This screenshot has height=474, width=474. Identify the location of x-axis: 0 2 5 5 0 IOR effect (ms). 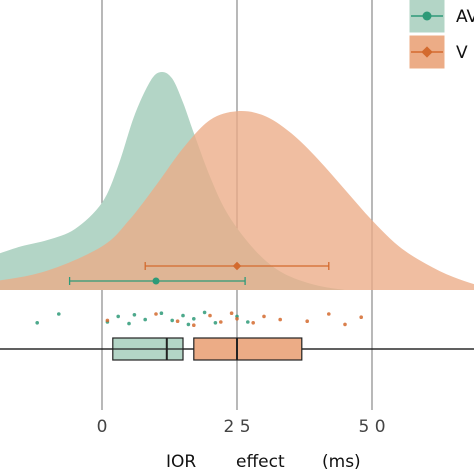
(241, 444).